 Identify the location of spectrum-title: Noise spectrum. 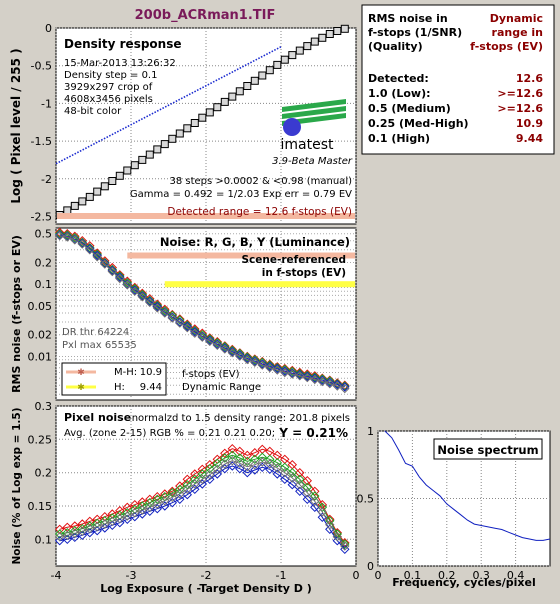
(487, 450).